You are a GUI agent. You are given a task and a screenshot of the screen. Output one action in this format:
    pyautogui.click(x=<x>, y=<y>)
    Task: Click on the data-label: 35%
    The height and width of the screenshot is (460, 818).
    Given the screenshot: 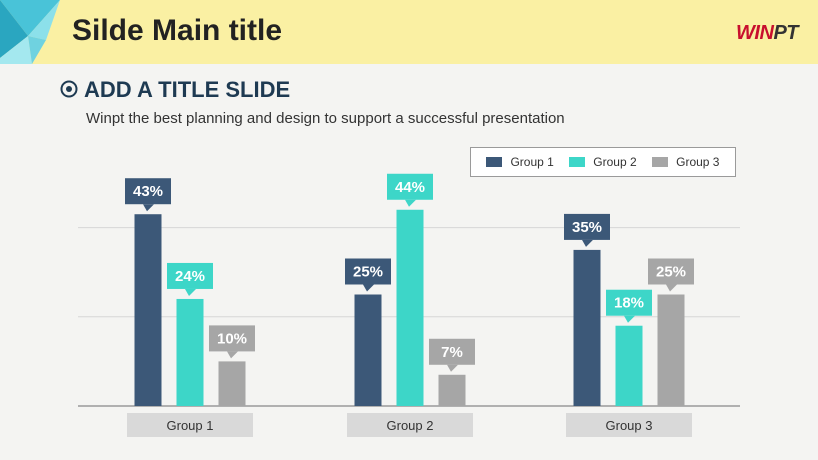 What is the action you would take?
    pyautogui.click(x=587, y=227)
    